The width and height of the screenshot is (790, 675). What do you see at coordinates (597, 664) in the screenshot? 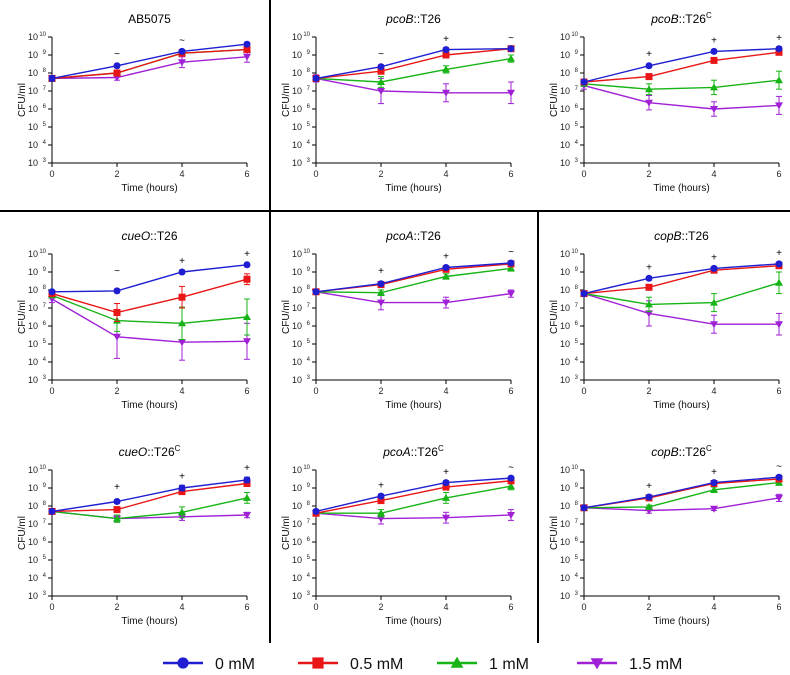
I see `legend-marker-group` at bounding box center [597, 664].